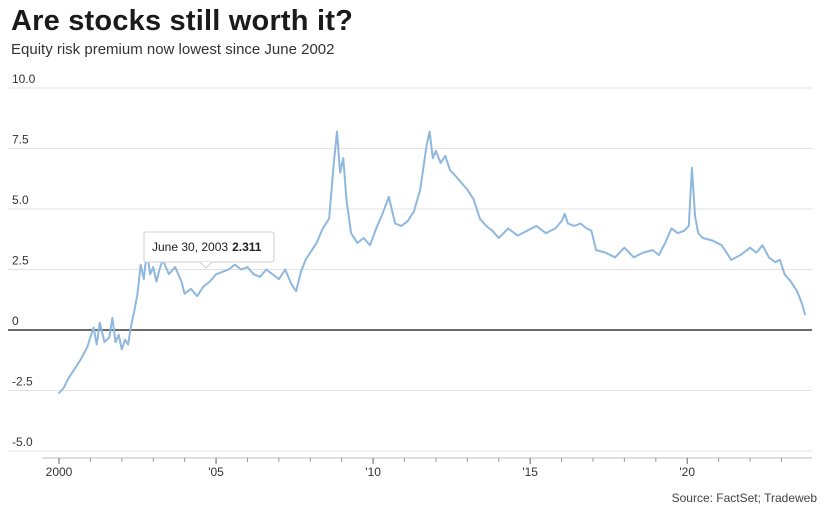  What do you see at coordinates (530, 472) in the screenshot?
I see `x-tick-label: '15` at bounding box center [530, 472].